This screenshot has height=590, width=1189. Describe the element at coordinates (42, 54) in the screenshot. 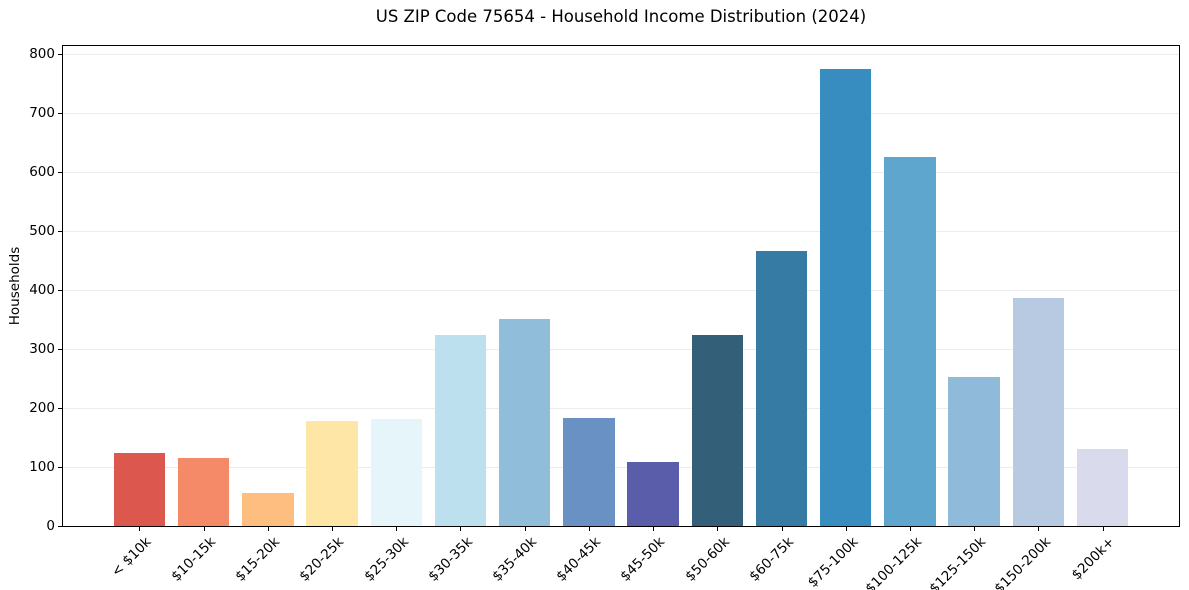

I see `y-tick-label: 800` at that location.